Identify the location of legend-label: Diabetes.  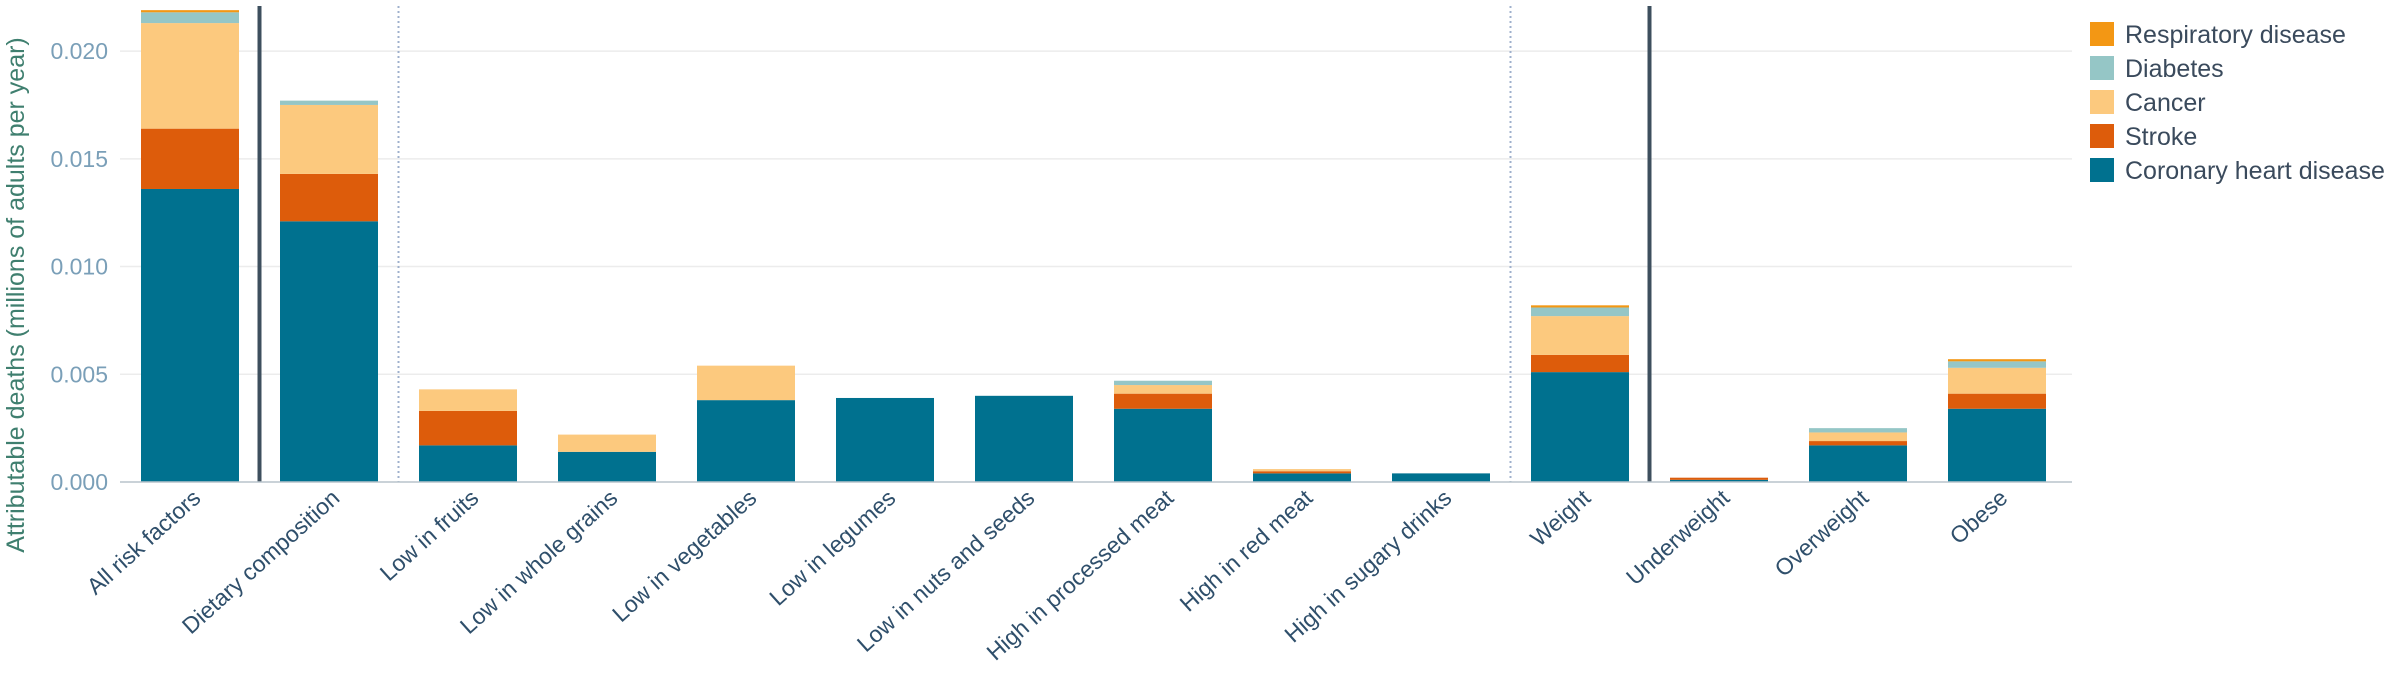
(2174, 69).